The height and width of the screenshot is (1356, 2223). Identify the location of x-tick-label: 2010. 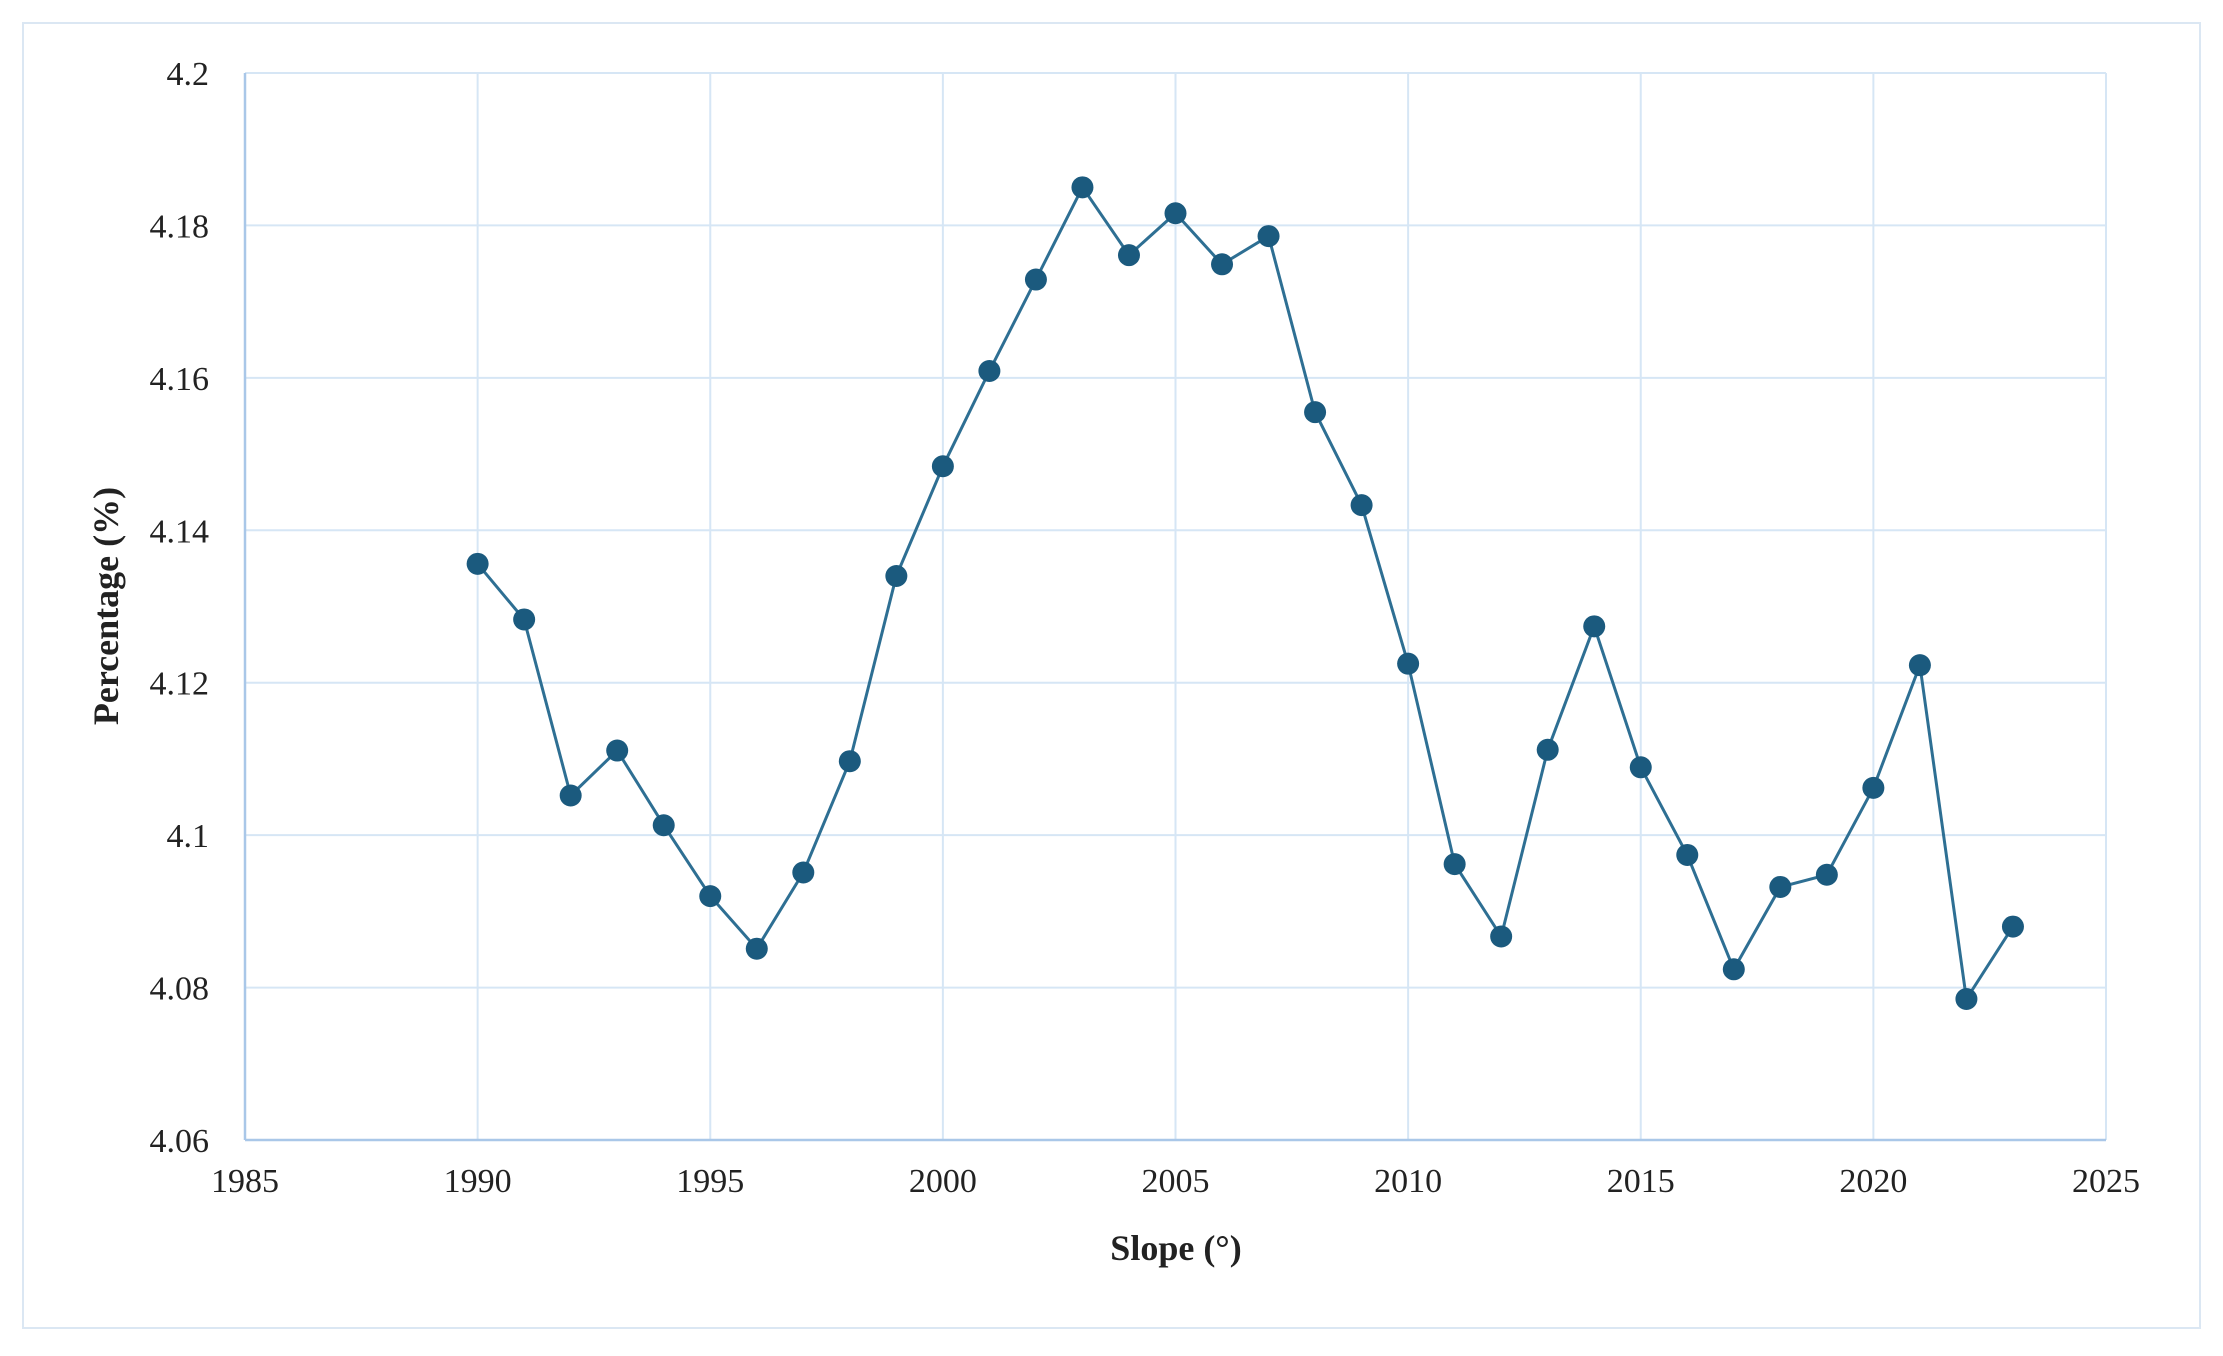
(1408, 1181).